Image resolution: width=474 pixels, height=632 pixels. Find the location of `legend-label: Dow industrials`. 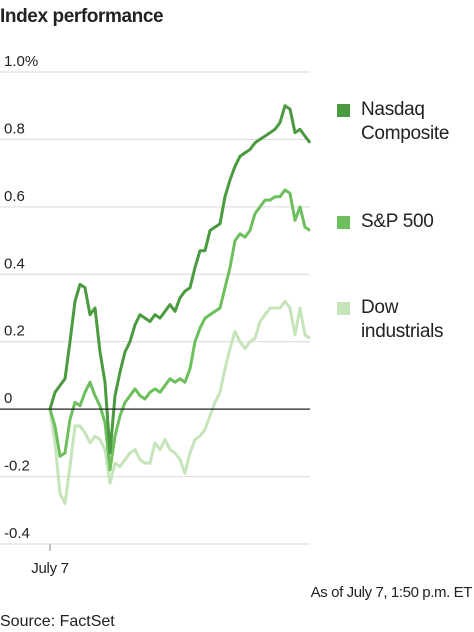

legend-label: Dow industrials is located at coordinates (402, 319).